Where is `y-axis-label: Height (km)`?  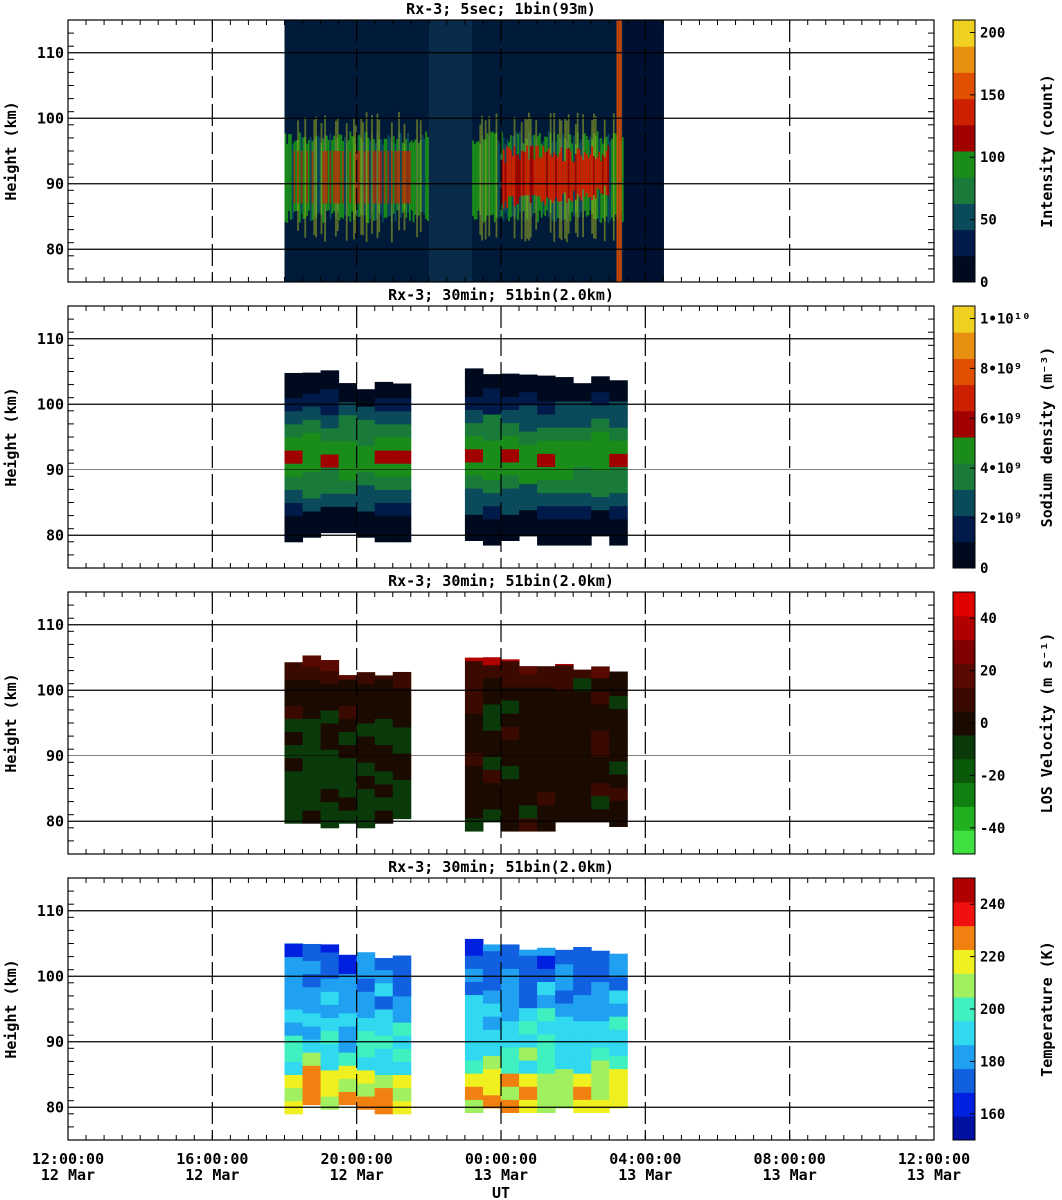
y-axis-label: Height (km) is located at coordinates (11, 722).